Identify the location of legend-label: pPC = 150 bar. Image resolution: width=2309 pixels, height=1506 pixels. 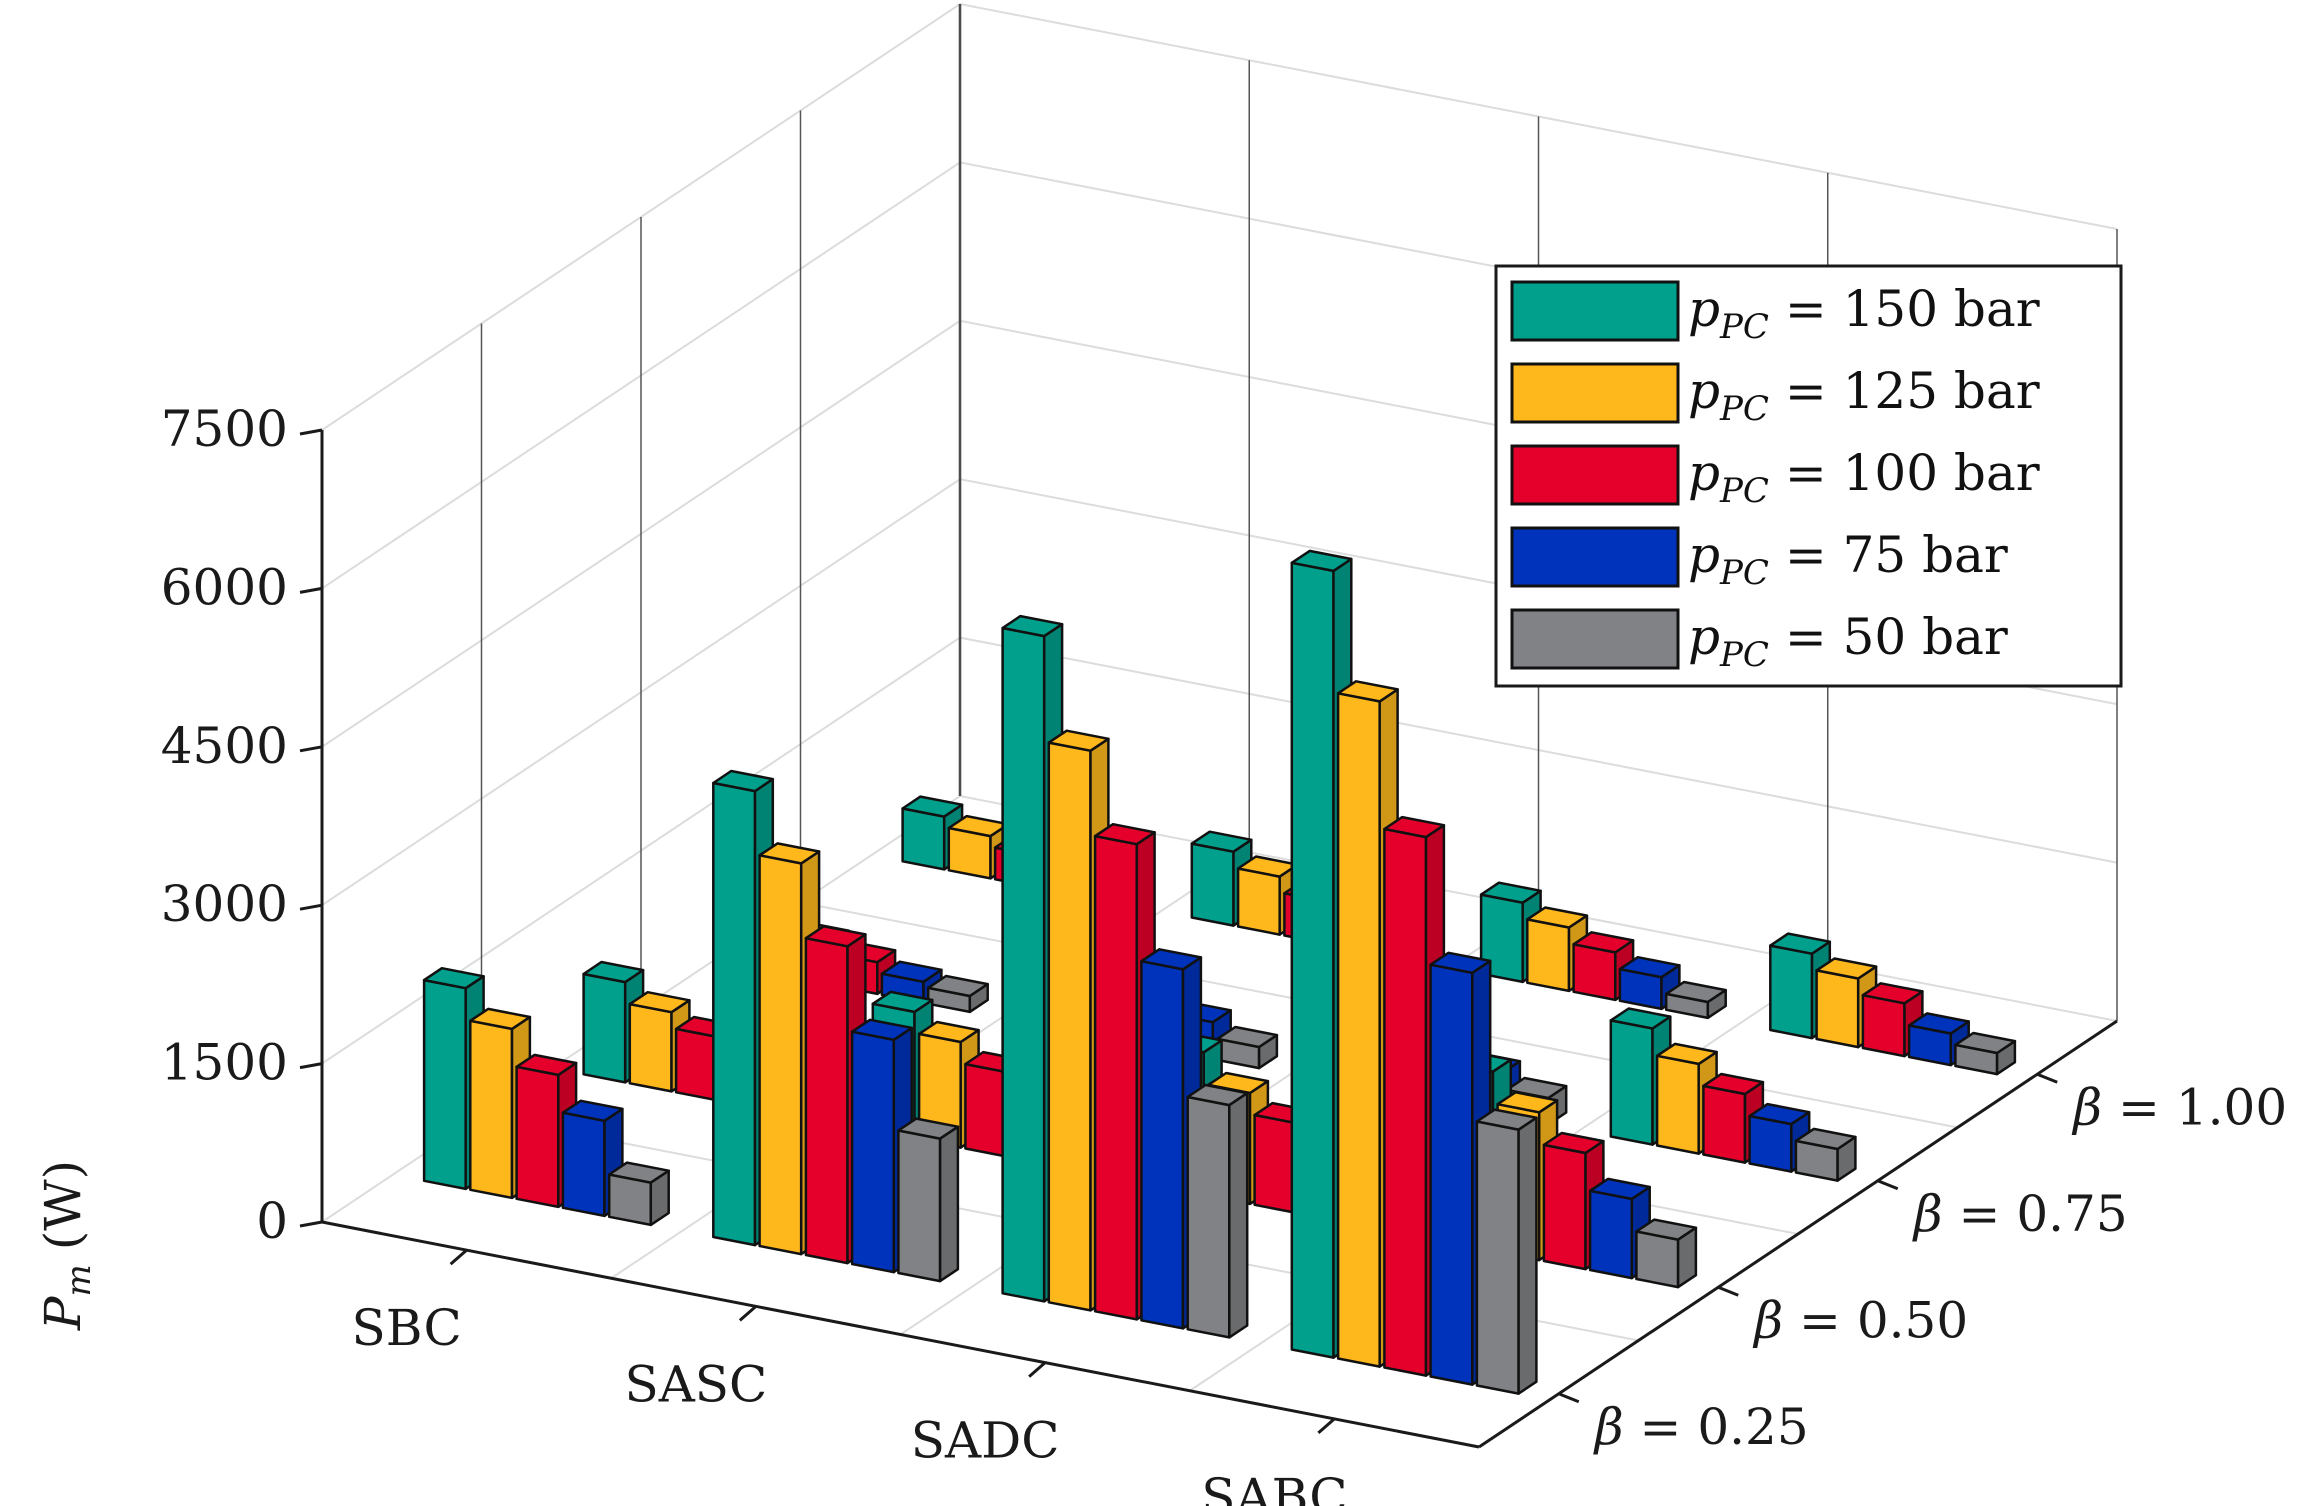
(1864, 313).